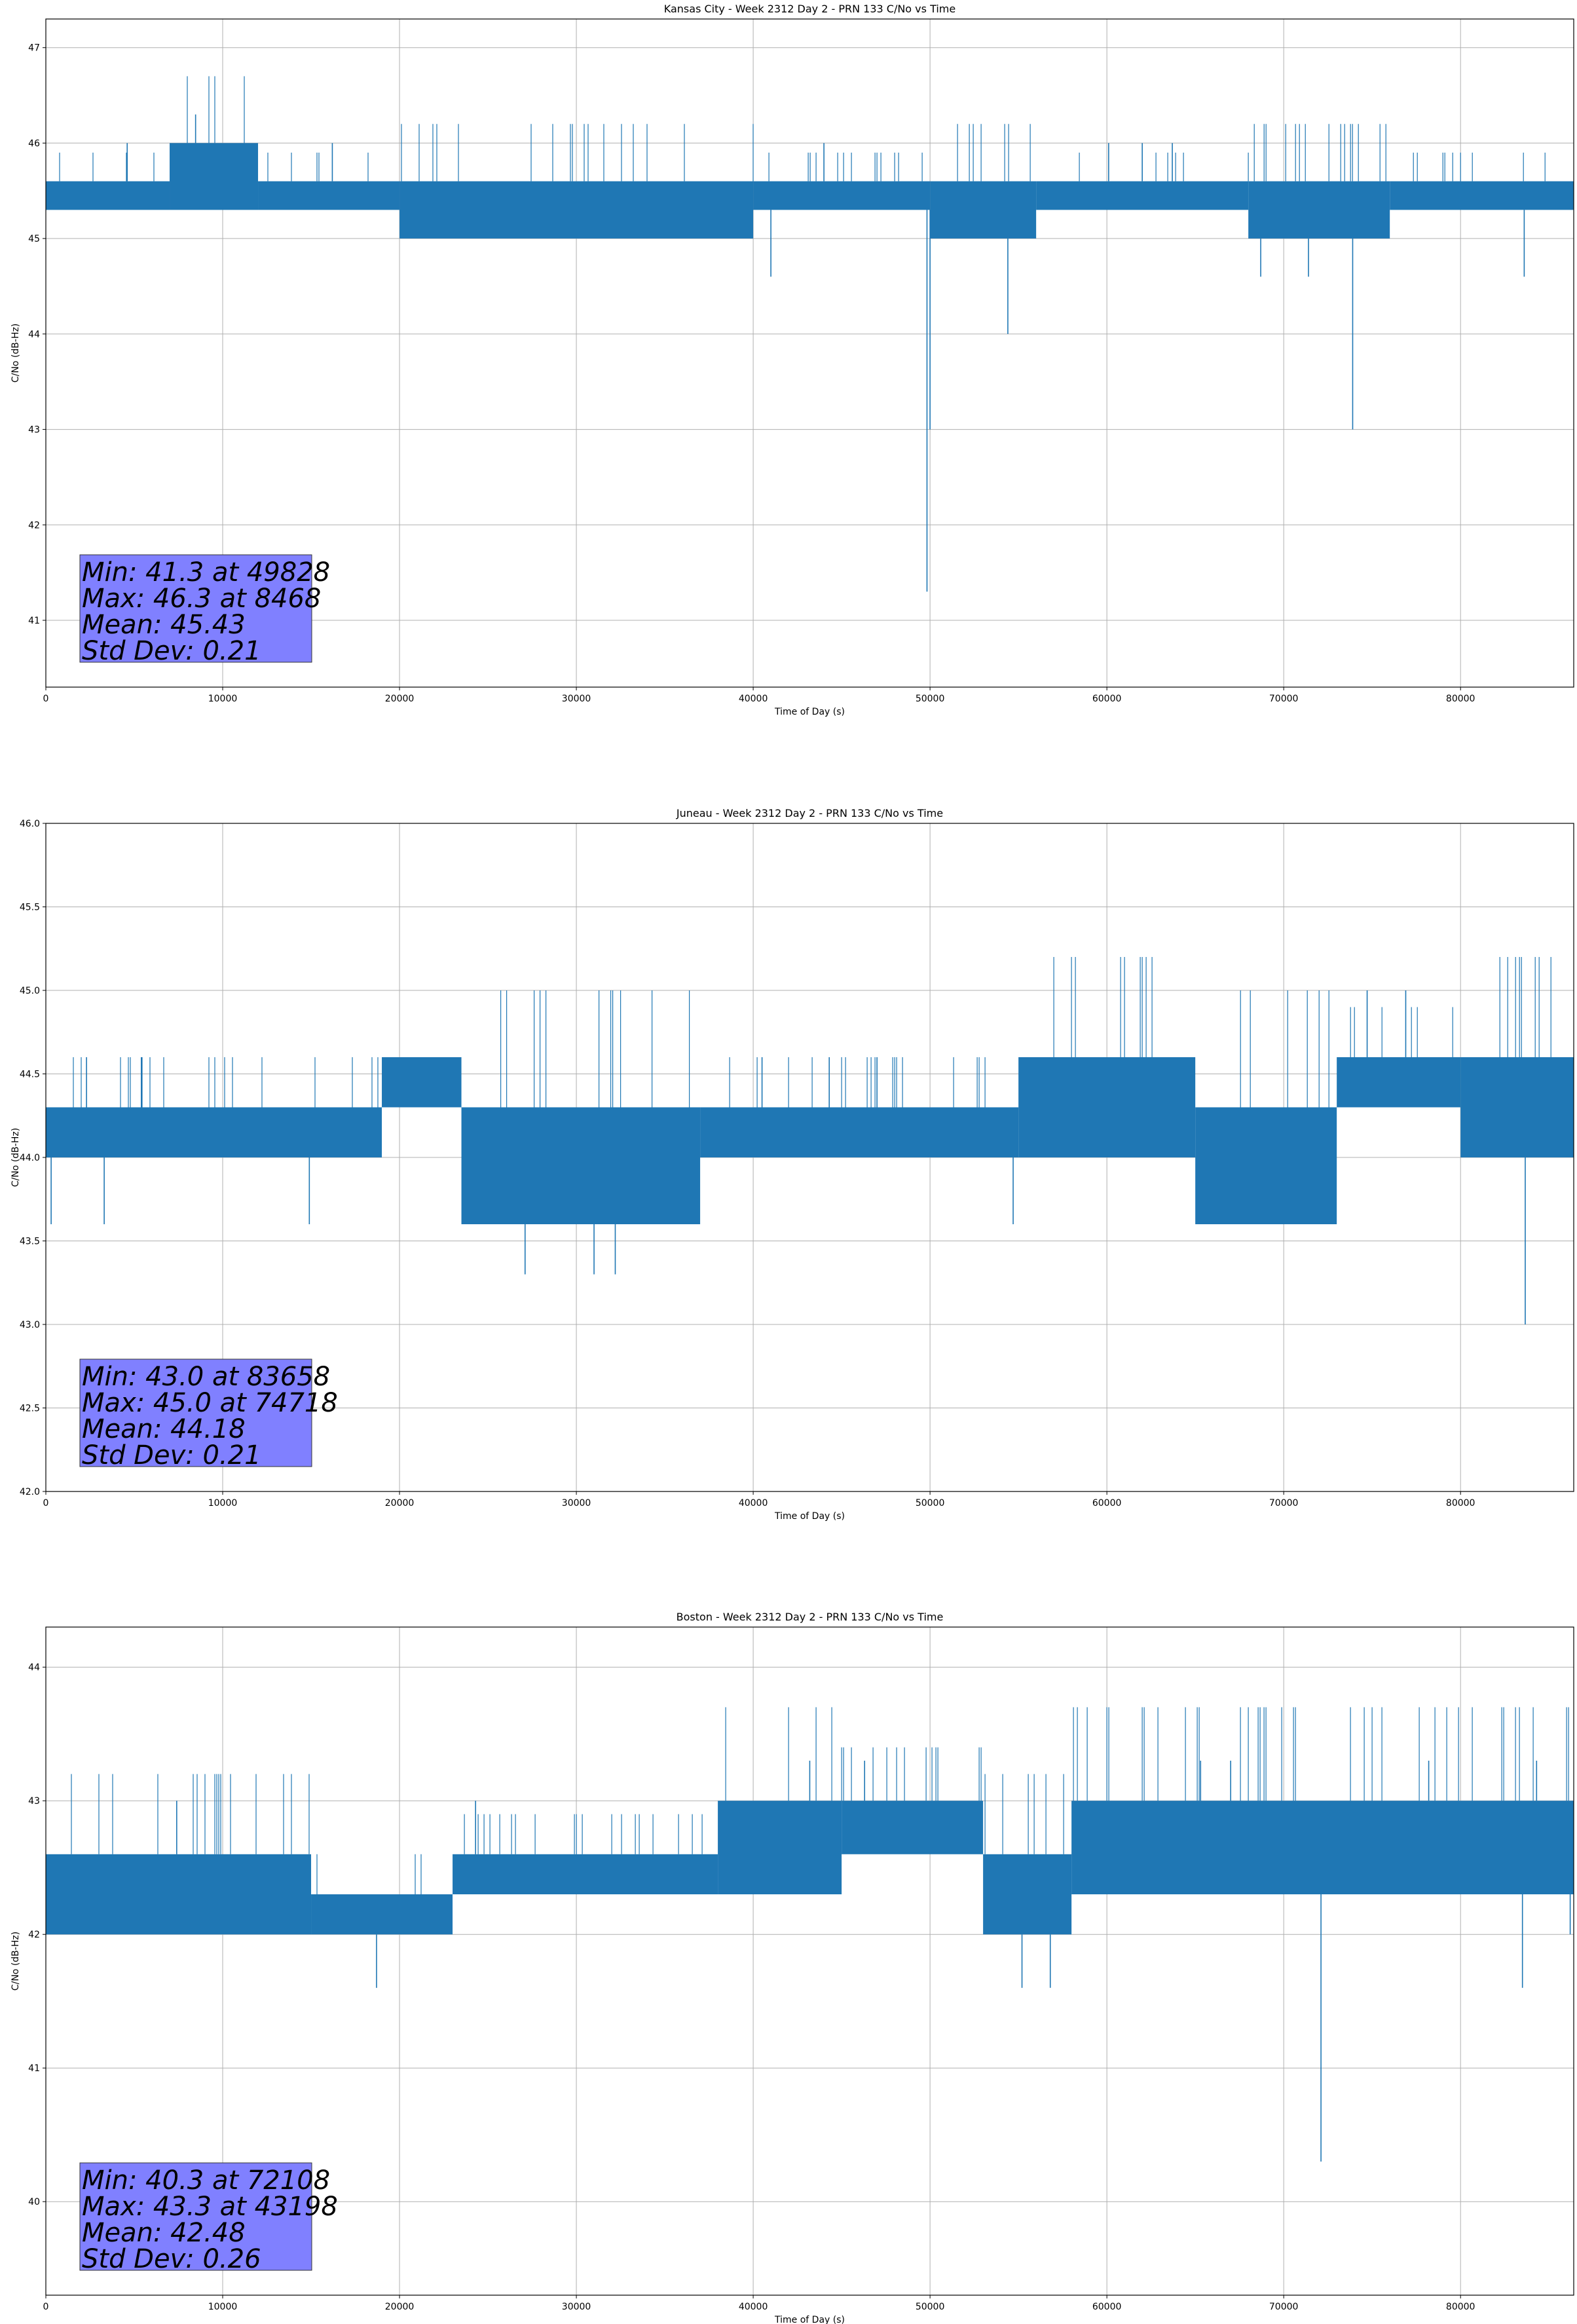 The width and height of the screenshot is (1577, 2324). What do you see at coordinates (34, 334) in the screenshot?
I see `y-tick-label: 44` at bounding box center [34, 334].